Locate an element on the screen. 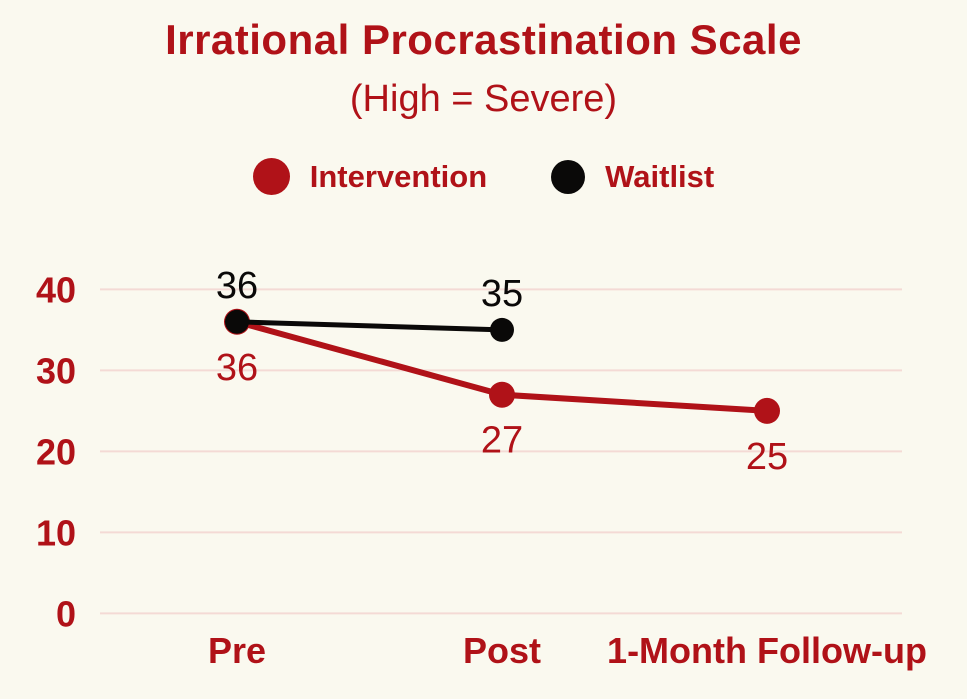 The height and width of the screenshot is (699, 967). value-label-intervention-1-month-follow-up: 25 is located at coordinates (767, 457).